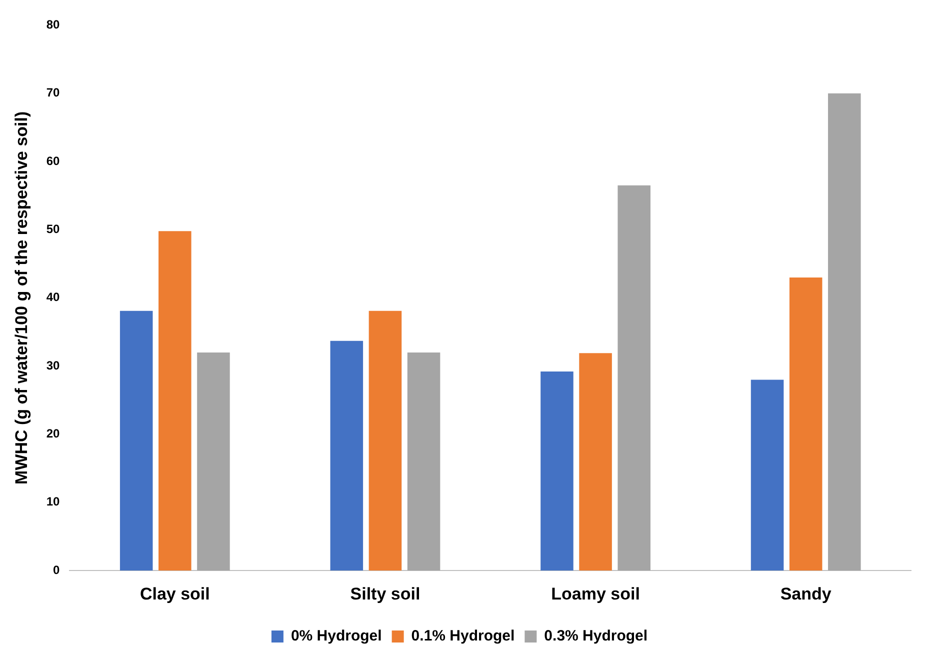  What do you see at coordinates (596, 636) in the screenshot?
I see `legend-label: 0.3% Hydrogel` at bounding box center [596, 636].